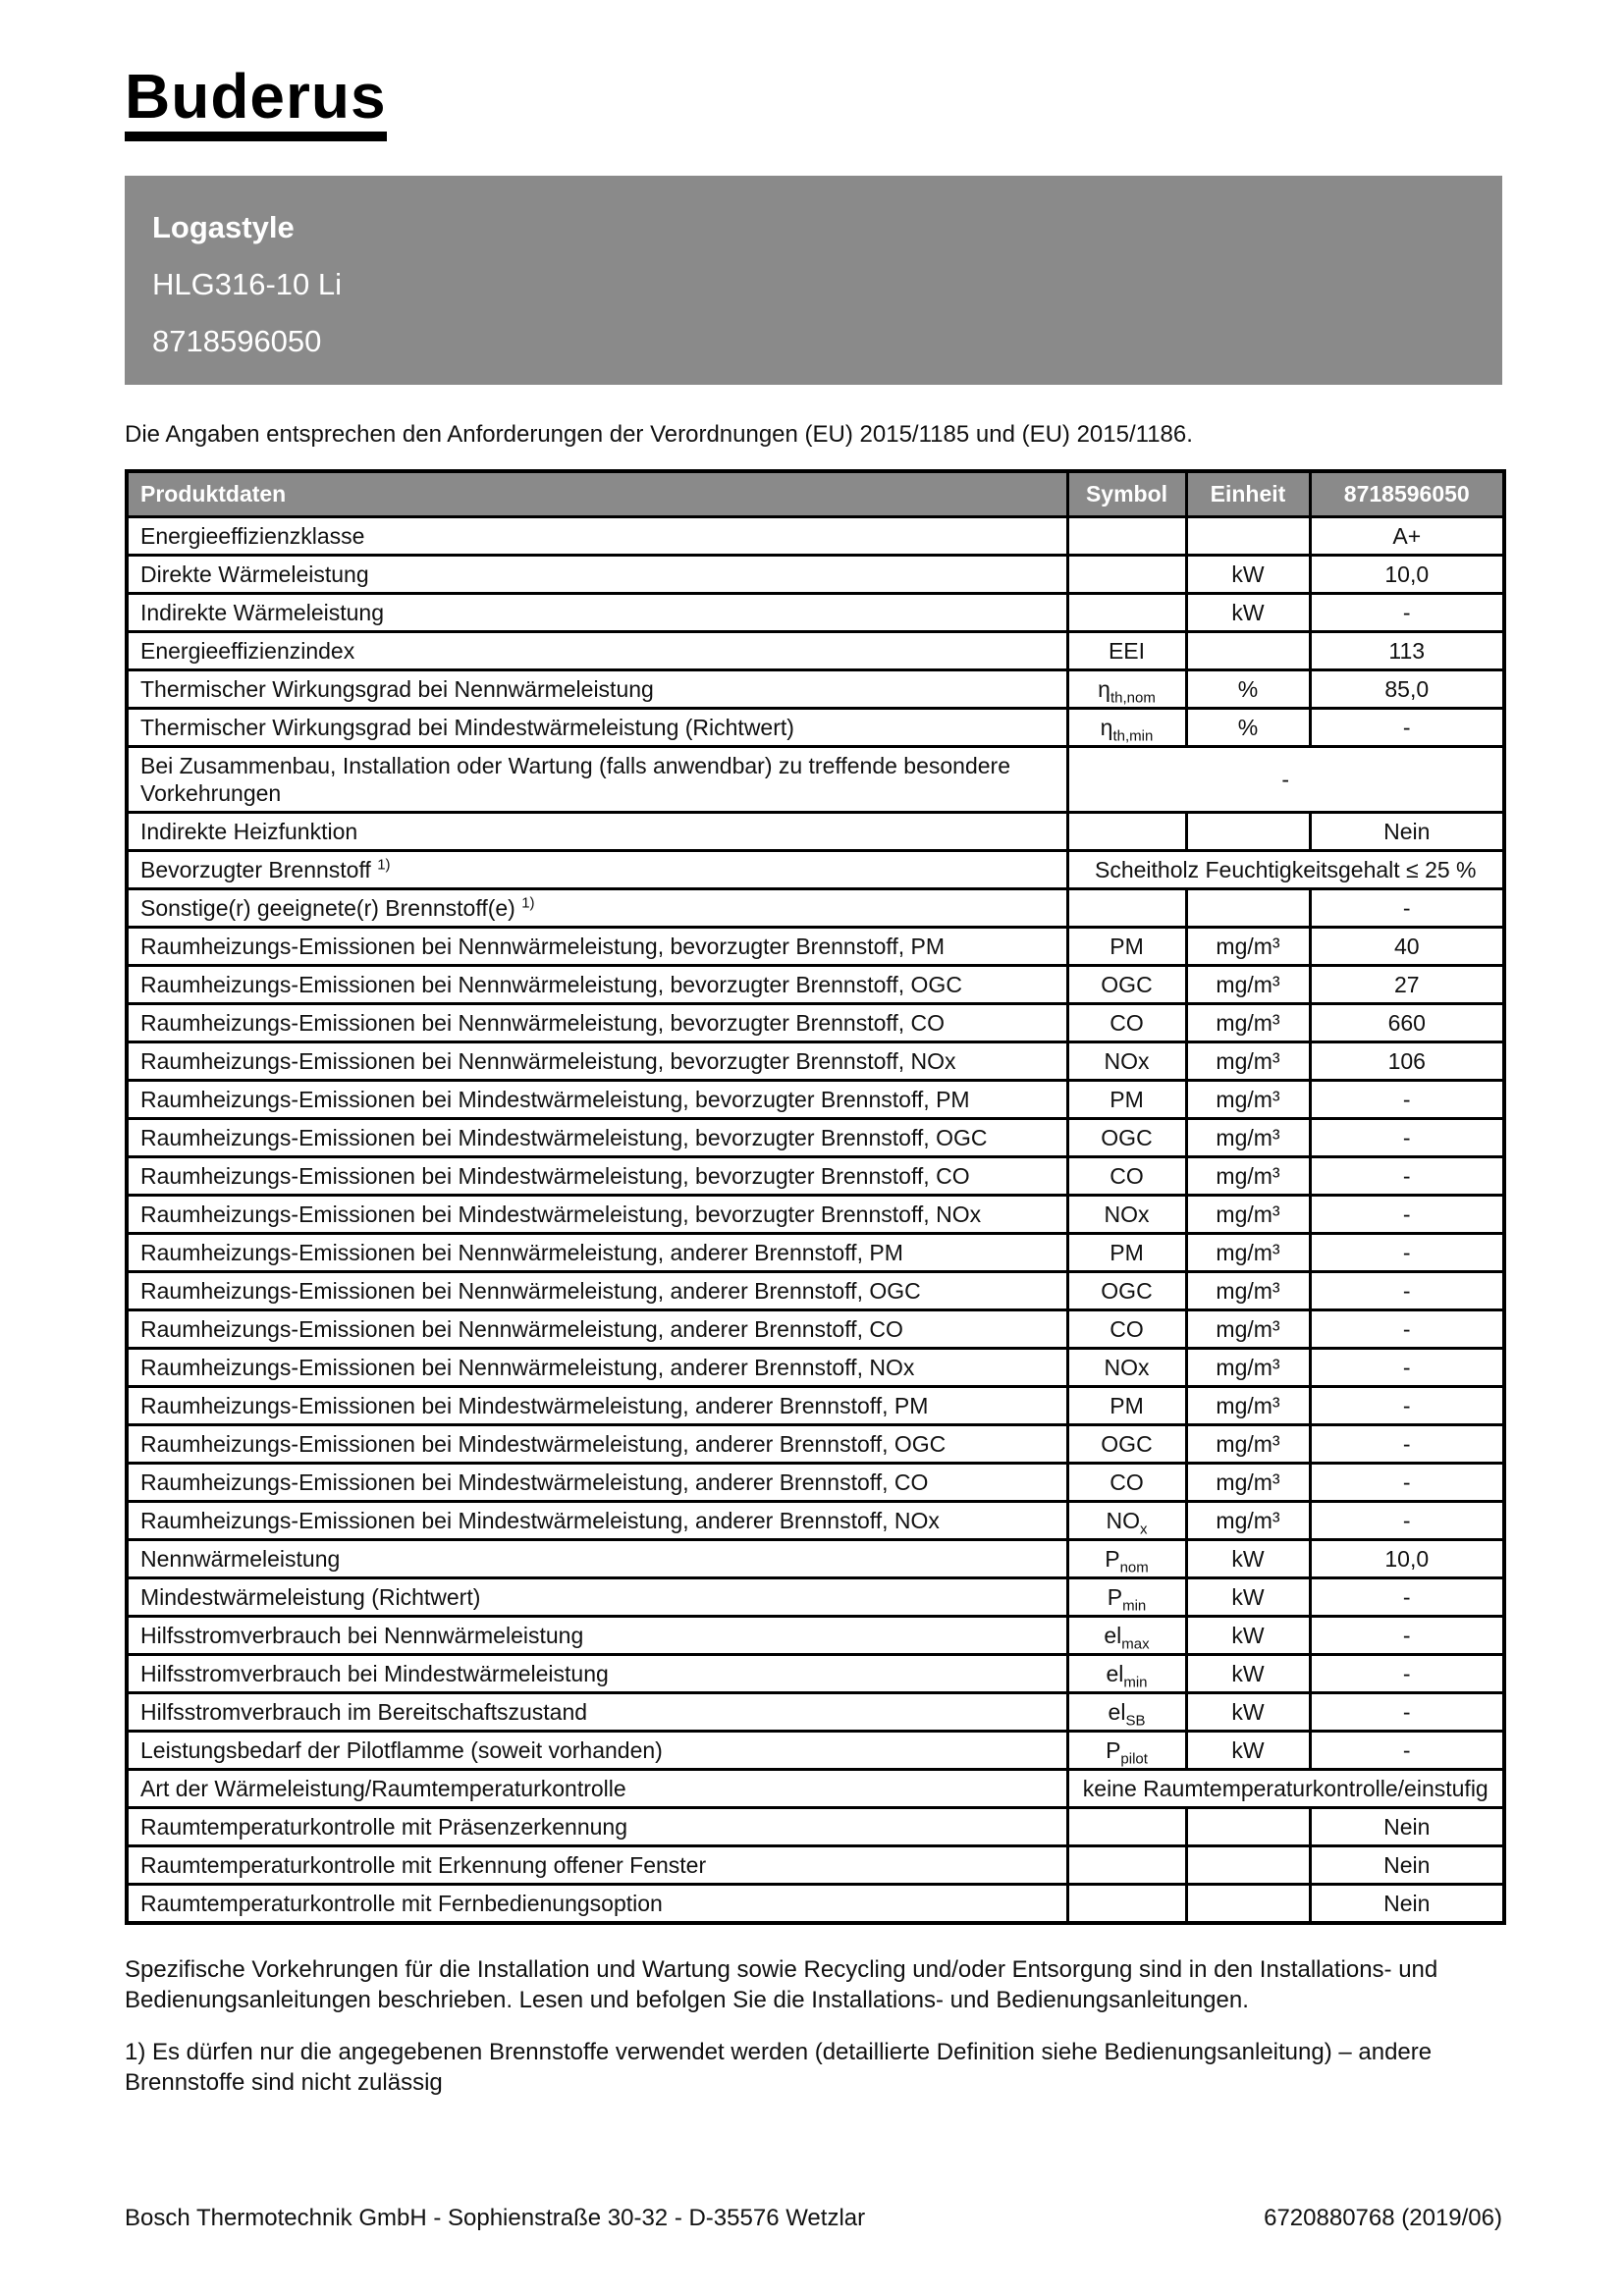  I want to click on product-order-number: 8718596050, so click(237, 341).